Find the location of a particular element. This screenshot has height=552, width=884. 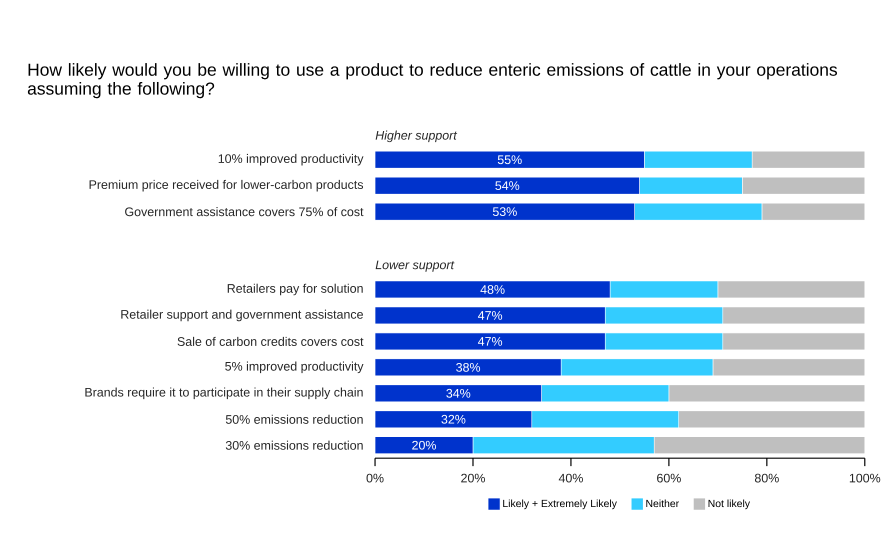

y-tick-label: 5% improved productivity is located at coordinates (294, 368).